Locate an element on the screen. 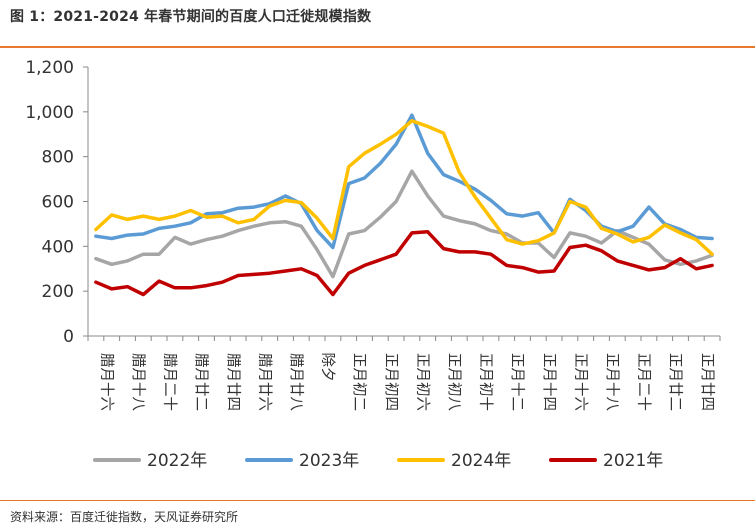  y-tick-label: 200 is located at coordinates (58, 292).